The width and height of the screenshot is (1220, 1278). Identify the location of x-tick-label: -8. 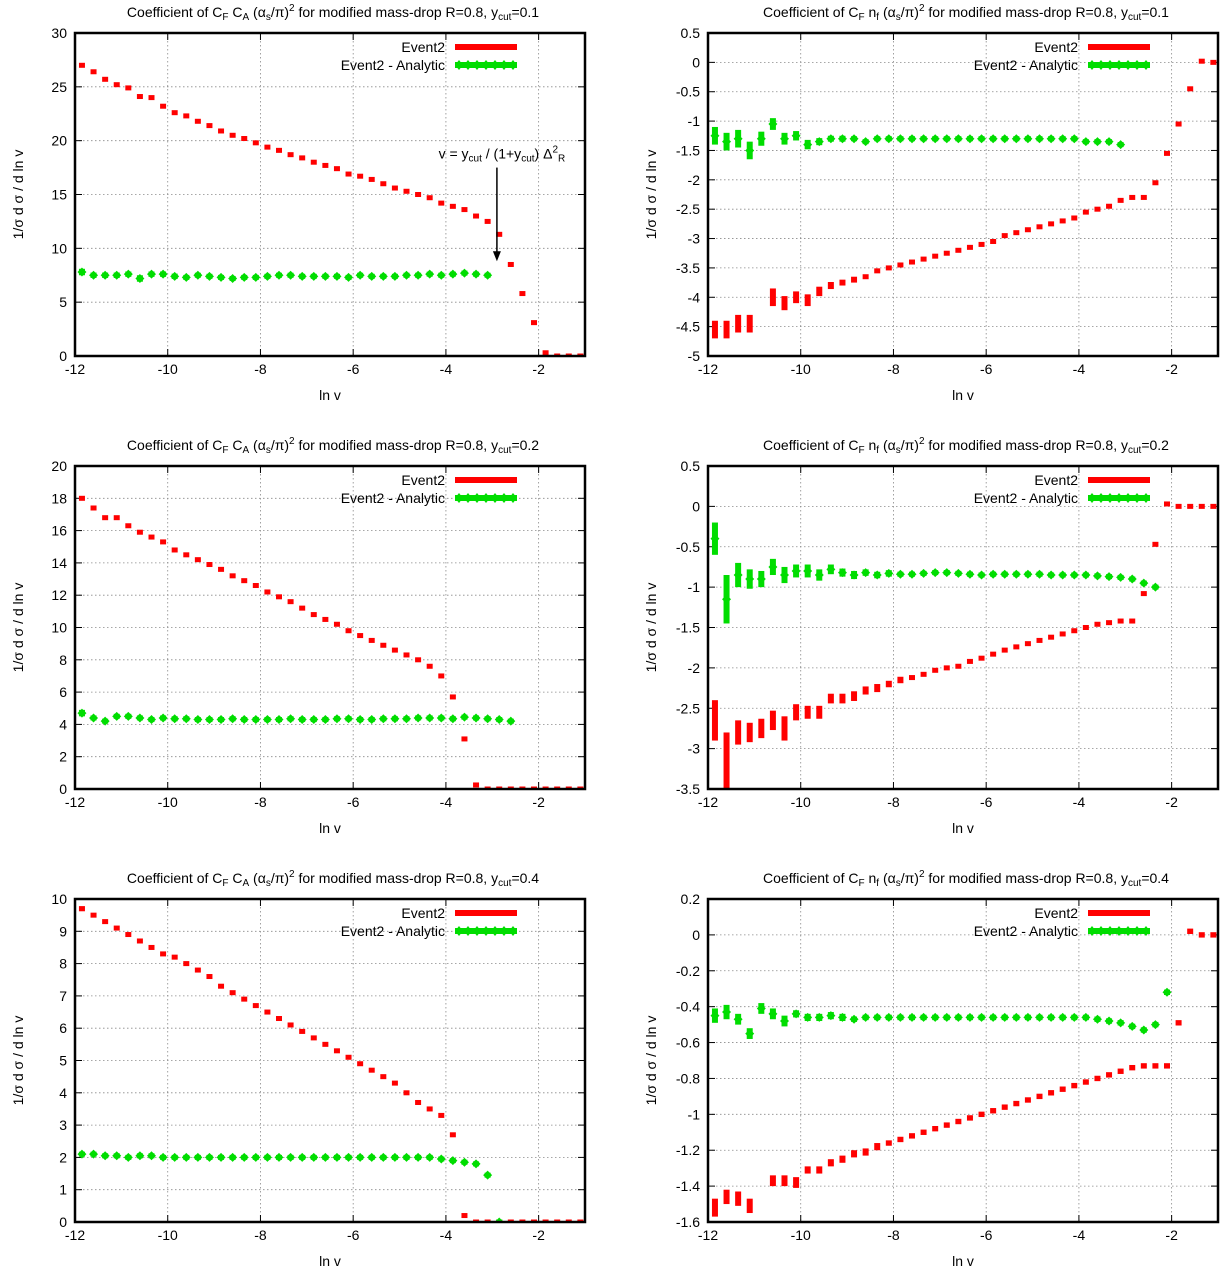
(260, 1235).